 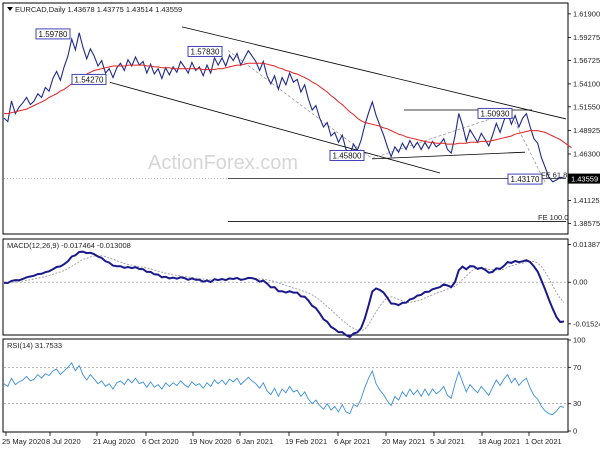 What do you see at coordinates (403, 441) in the screenshot?
I see `x-axis-label: 20 May 2021` at bounding box center [403, 441].